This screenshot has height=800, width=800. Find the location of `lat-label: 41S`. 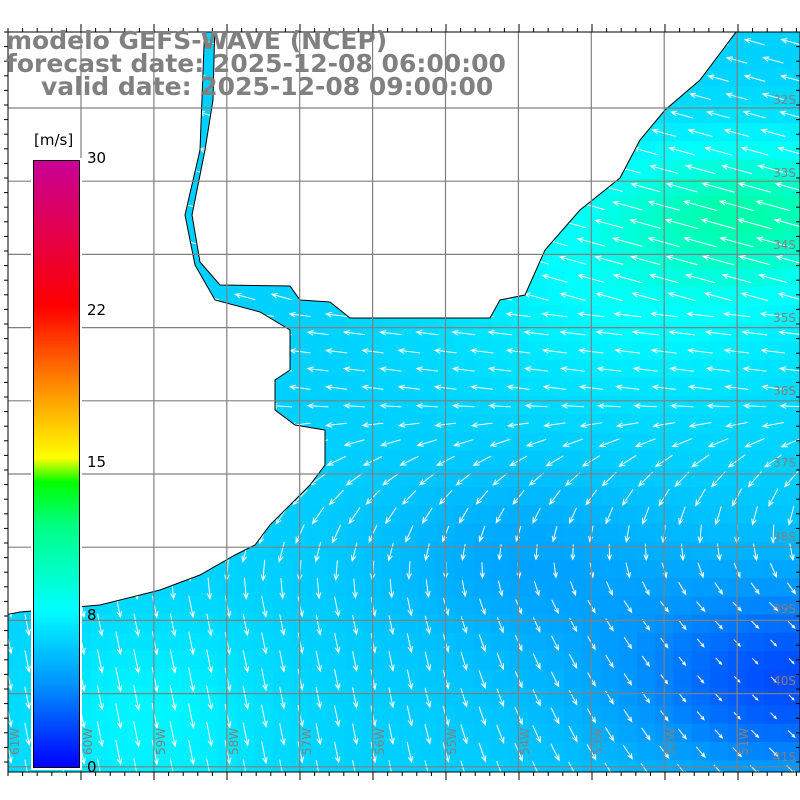

lat-label: 41S is located at coordinates (784, 757).